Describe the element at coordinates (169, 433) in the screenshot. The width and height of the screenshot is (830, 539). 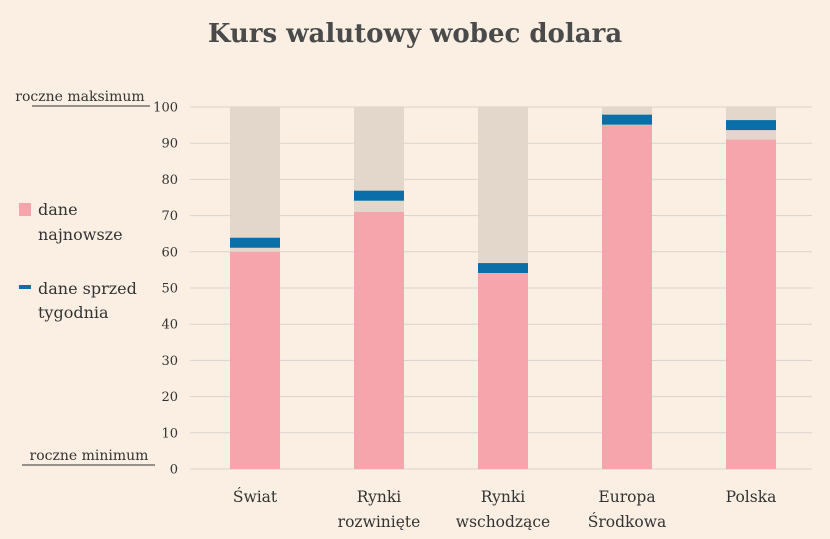
I see `y-tick-label: 10` at that location.